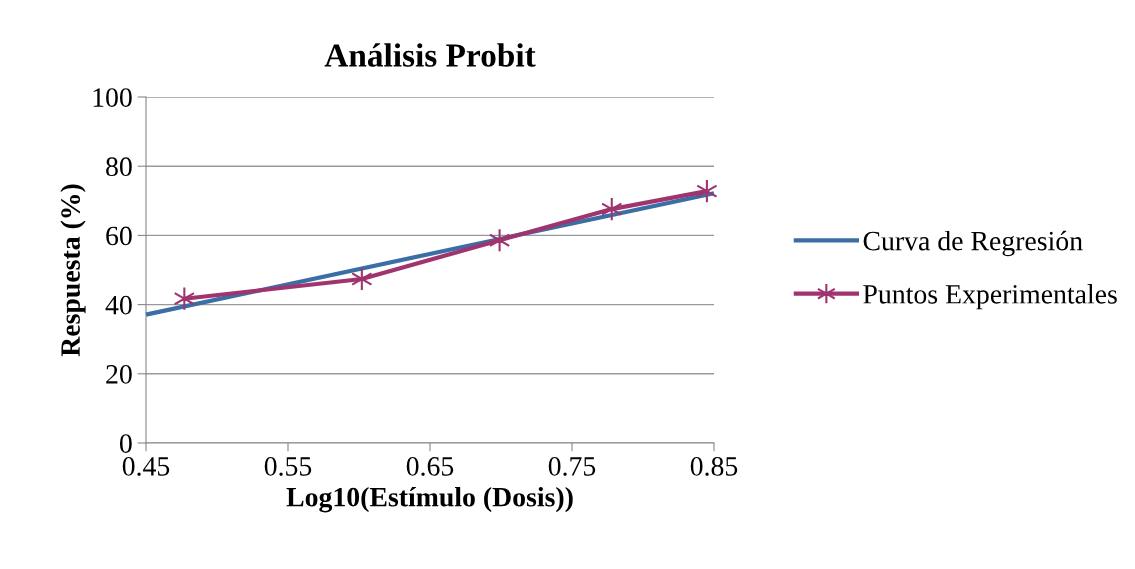  Describe the element at coordinates (572, 466) in the screenshot. I see `x-tick-label: 0.75` at that location.